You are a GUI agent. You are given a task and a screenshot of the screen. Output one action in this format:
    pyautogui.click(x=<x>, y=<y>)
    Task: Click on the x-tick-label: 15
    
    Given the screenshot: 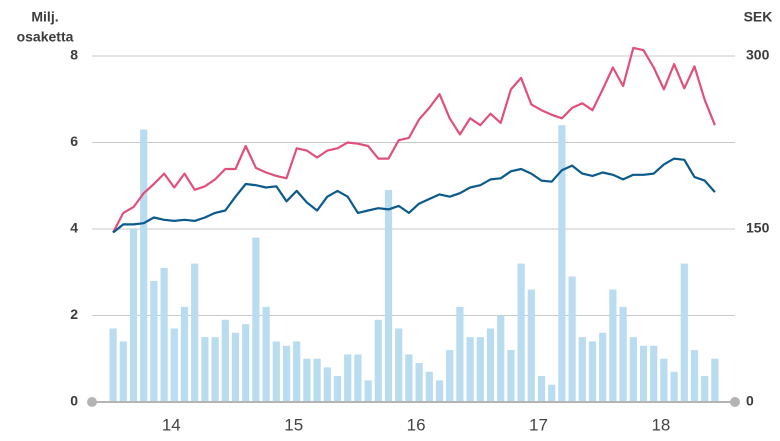 What is the action you would take?
    pyautogui.click(x=293, y=424)
    